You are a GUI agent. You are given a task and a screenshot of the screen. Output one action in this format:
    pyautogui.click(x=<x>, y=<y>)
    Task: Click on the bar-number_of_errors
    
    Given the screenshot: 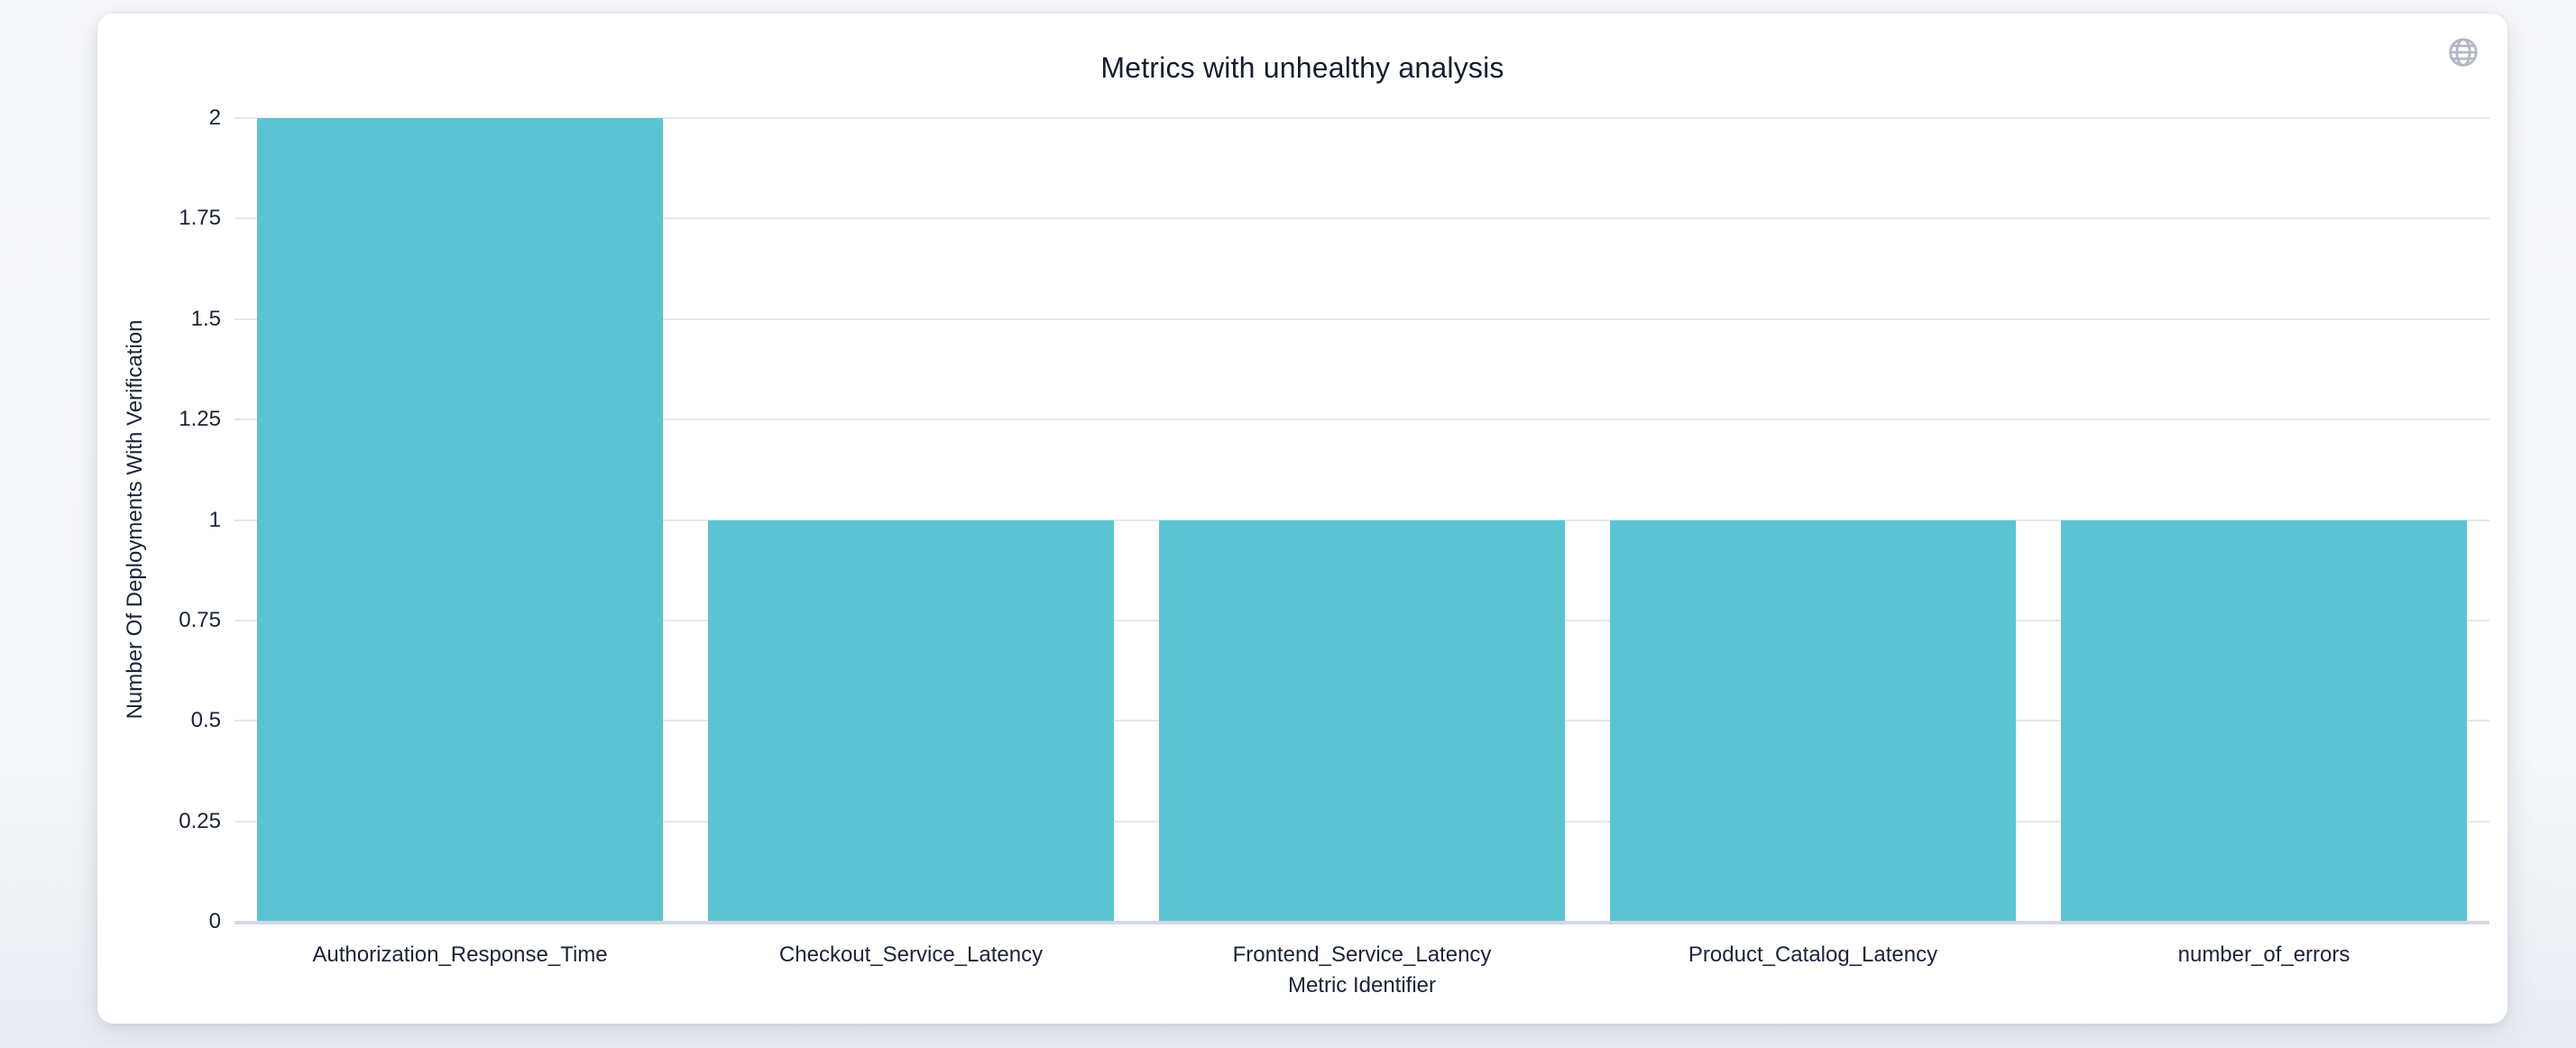 What is the action you would take?
    pyautogui.click(x=2264, y=720)
    